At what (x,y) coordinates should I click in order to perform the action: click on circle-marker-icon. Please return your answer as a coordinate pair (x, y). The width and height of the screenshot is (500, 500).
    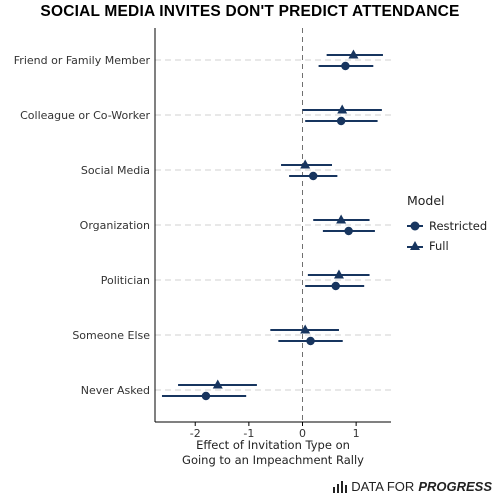
    Looking at the image, I should click on (415, 226).